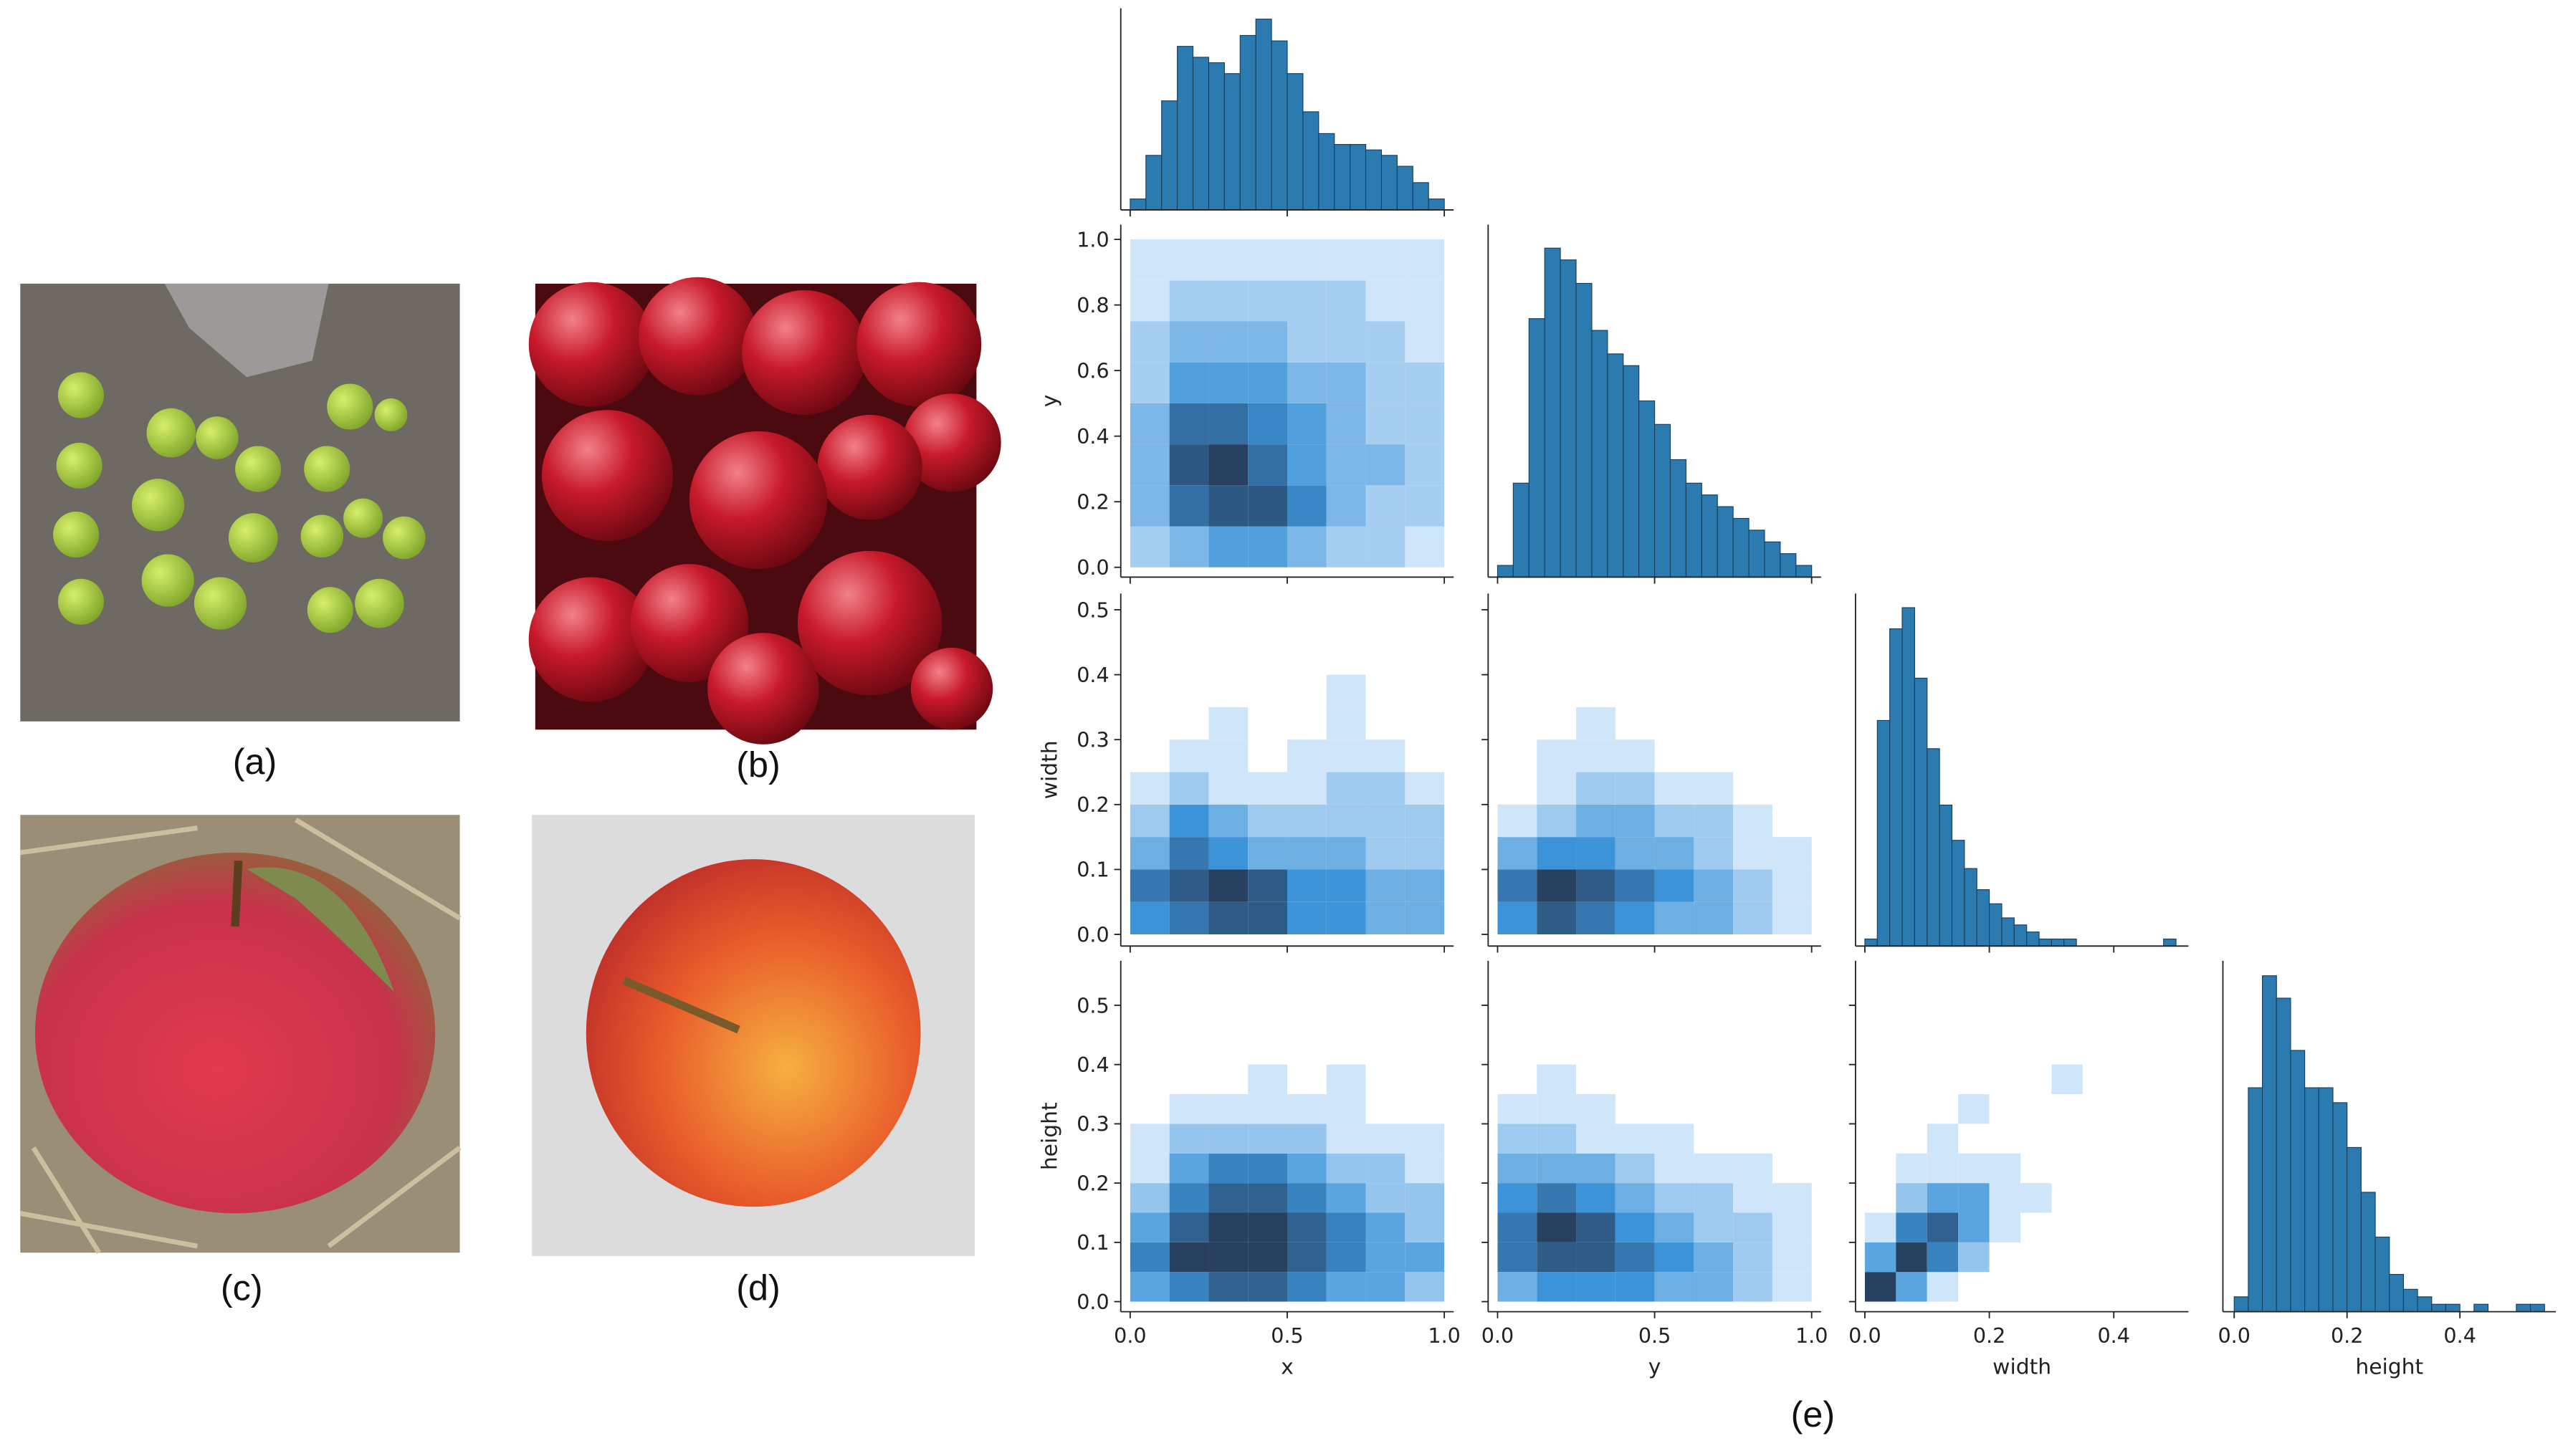 This screenshot has width=2563, height=1456. What do you see at coordinates (240, 1035) in the screenshot?
I see `photo-c` at bounding box center [240, 1035].